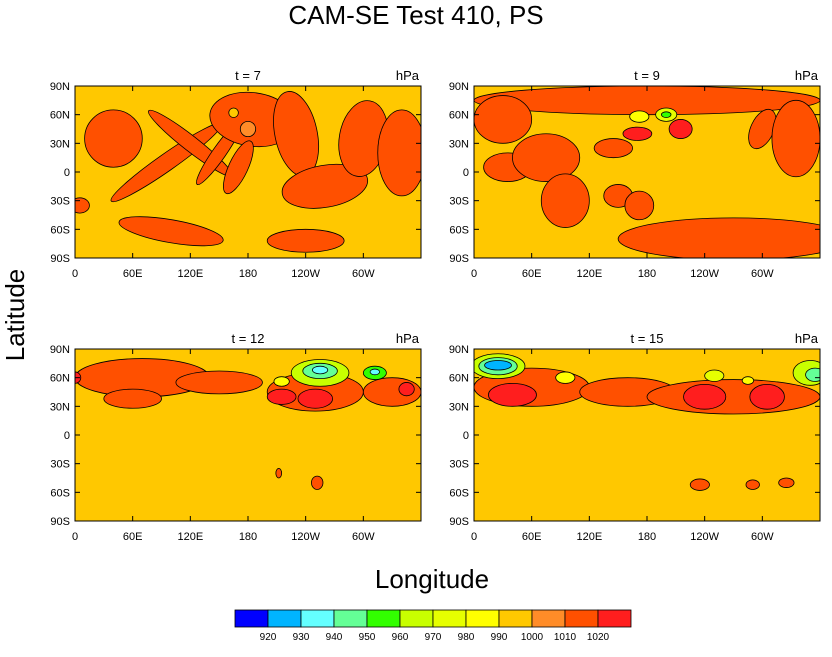 The width and height of the screenshot is (832, 657). Describe the element at coordinates (565, 637) in the screenshot. I see `colorbar-label: 1010` at that location.